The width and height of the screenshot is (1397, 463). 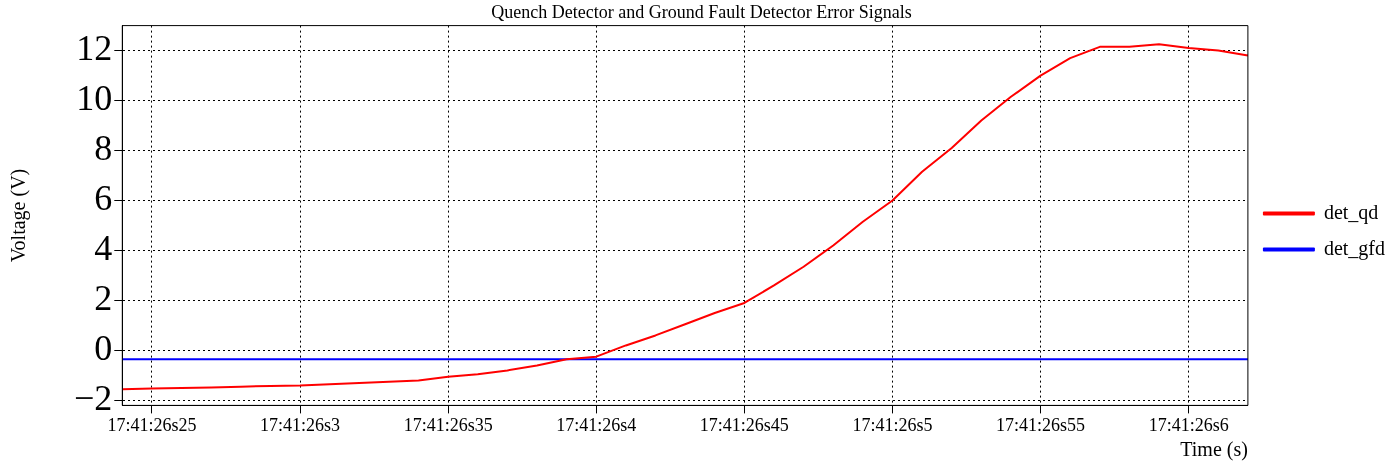 I want to click on x-tick-label: 17:41:26s3, so click(x=300, y=424).